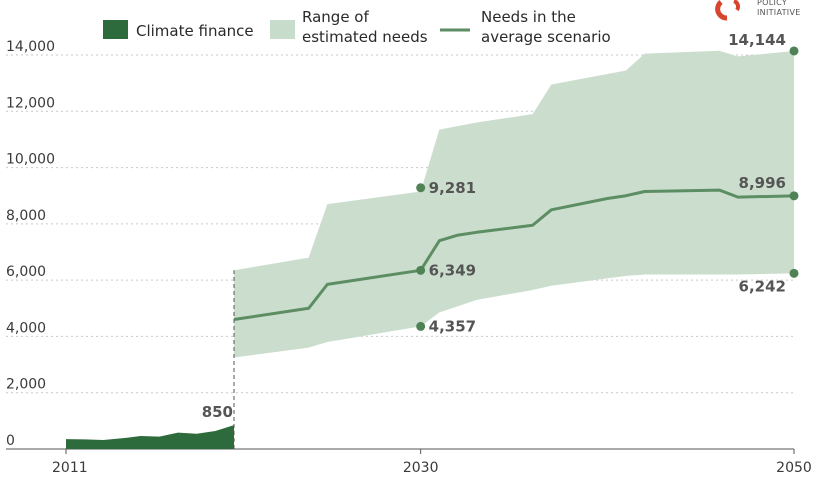 The width and height of the screenshot is (816, 480). What do you see at coordinates (30, 103) in the screenshot?
I see `y-tick-label: 12,000` at bounding box center [30, 103].